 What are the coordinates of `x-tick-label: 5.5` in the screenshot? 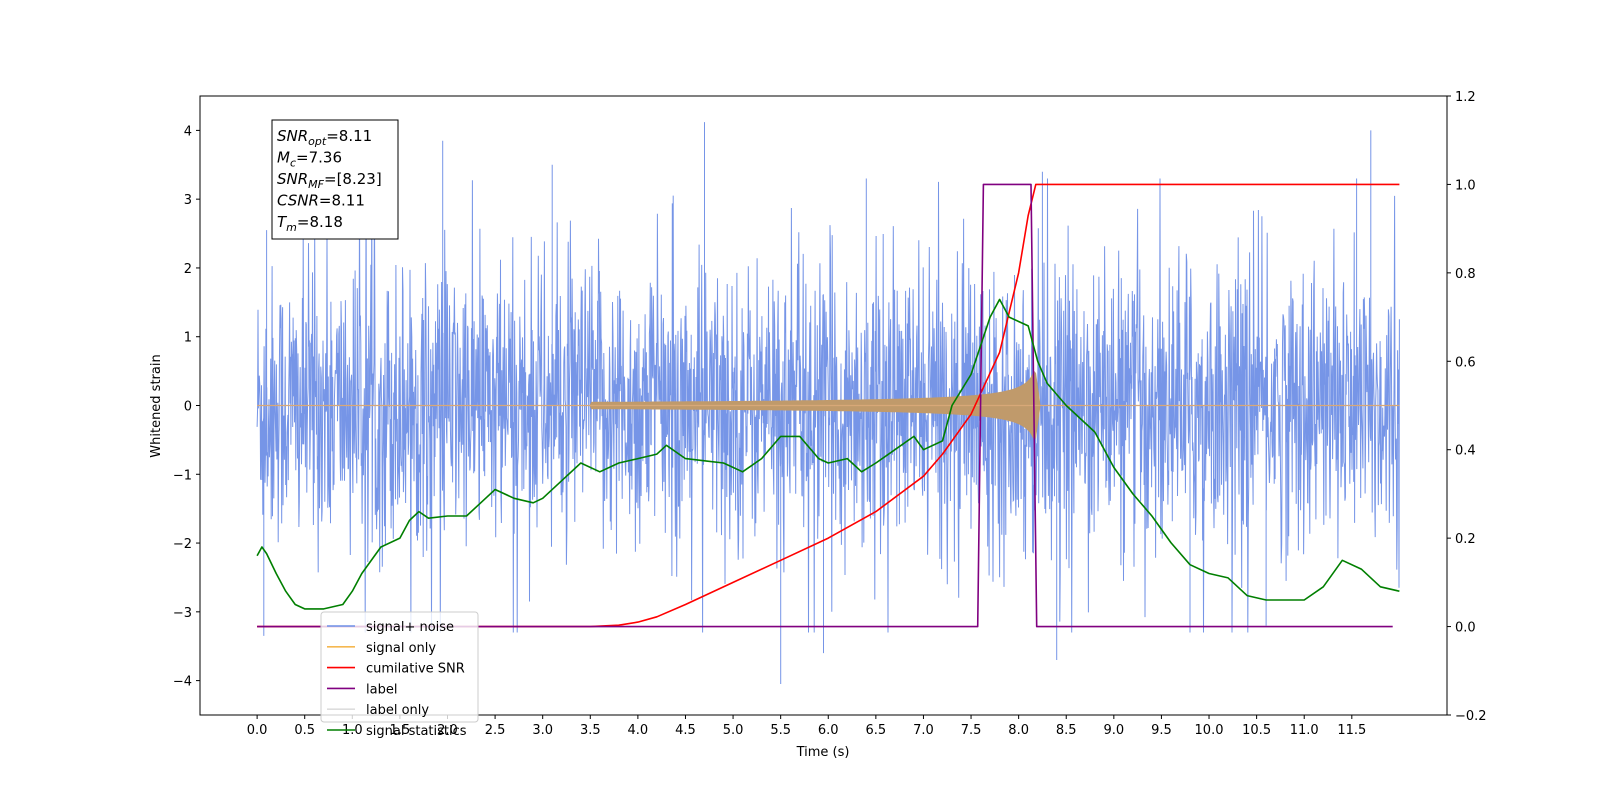 It's located at (780, 730).